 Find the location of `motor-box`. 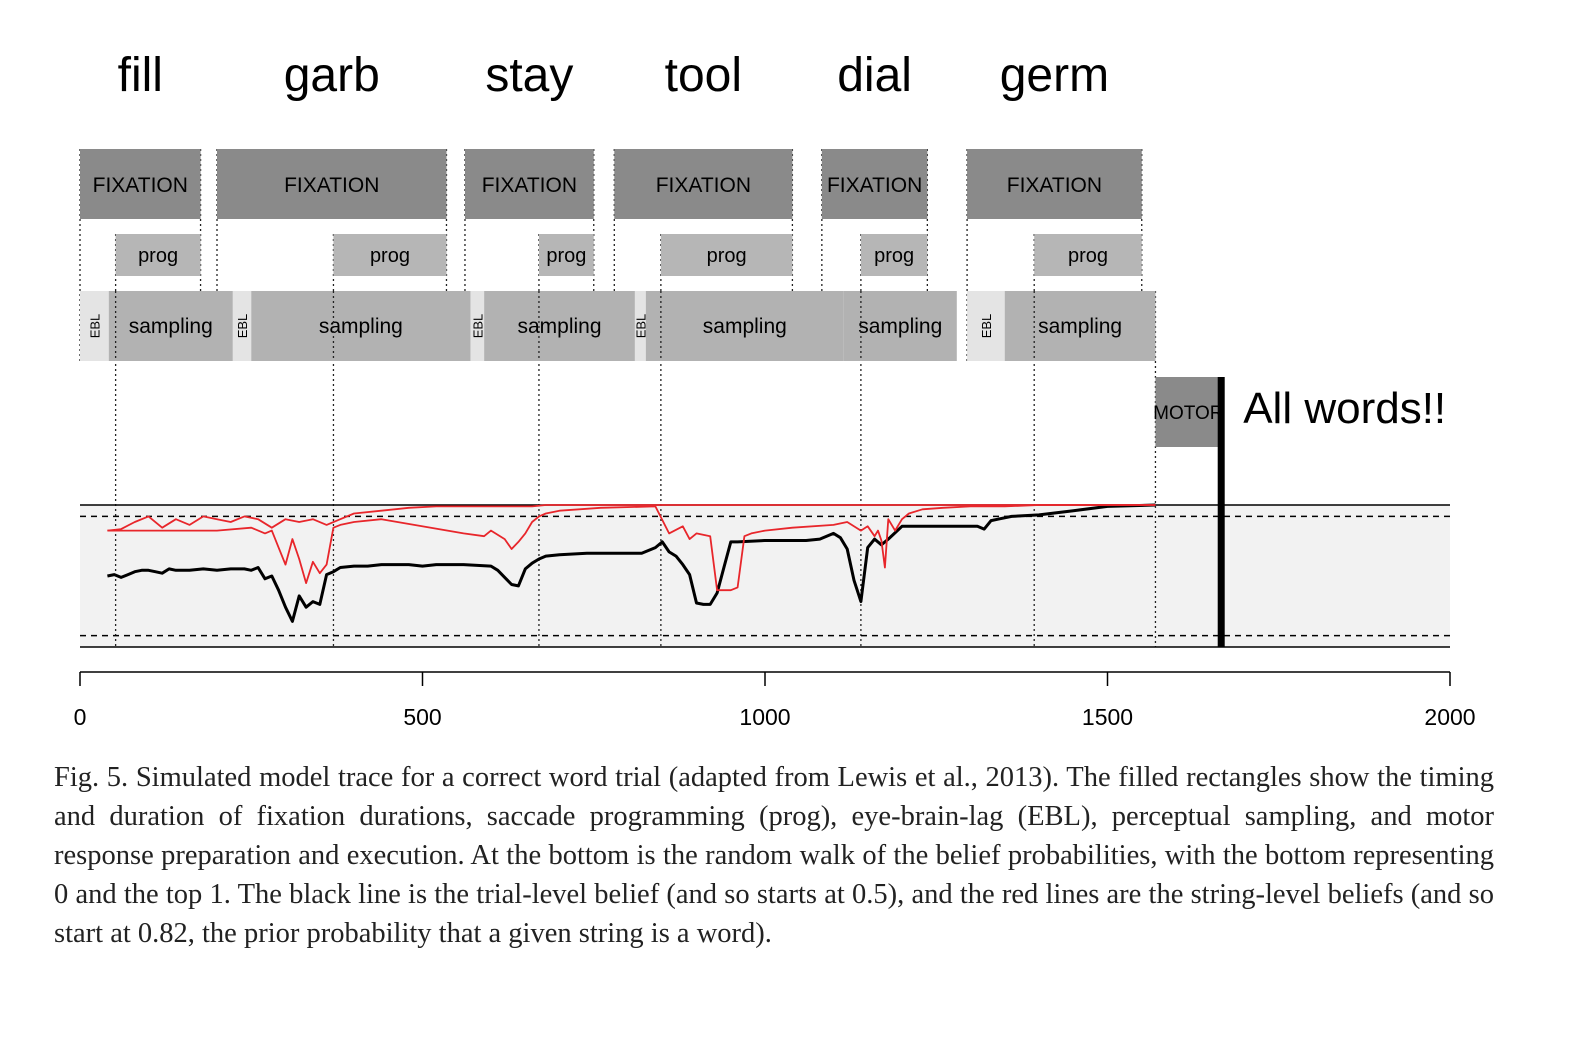

motor-box is located at coordinates (1188, 412).